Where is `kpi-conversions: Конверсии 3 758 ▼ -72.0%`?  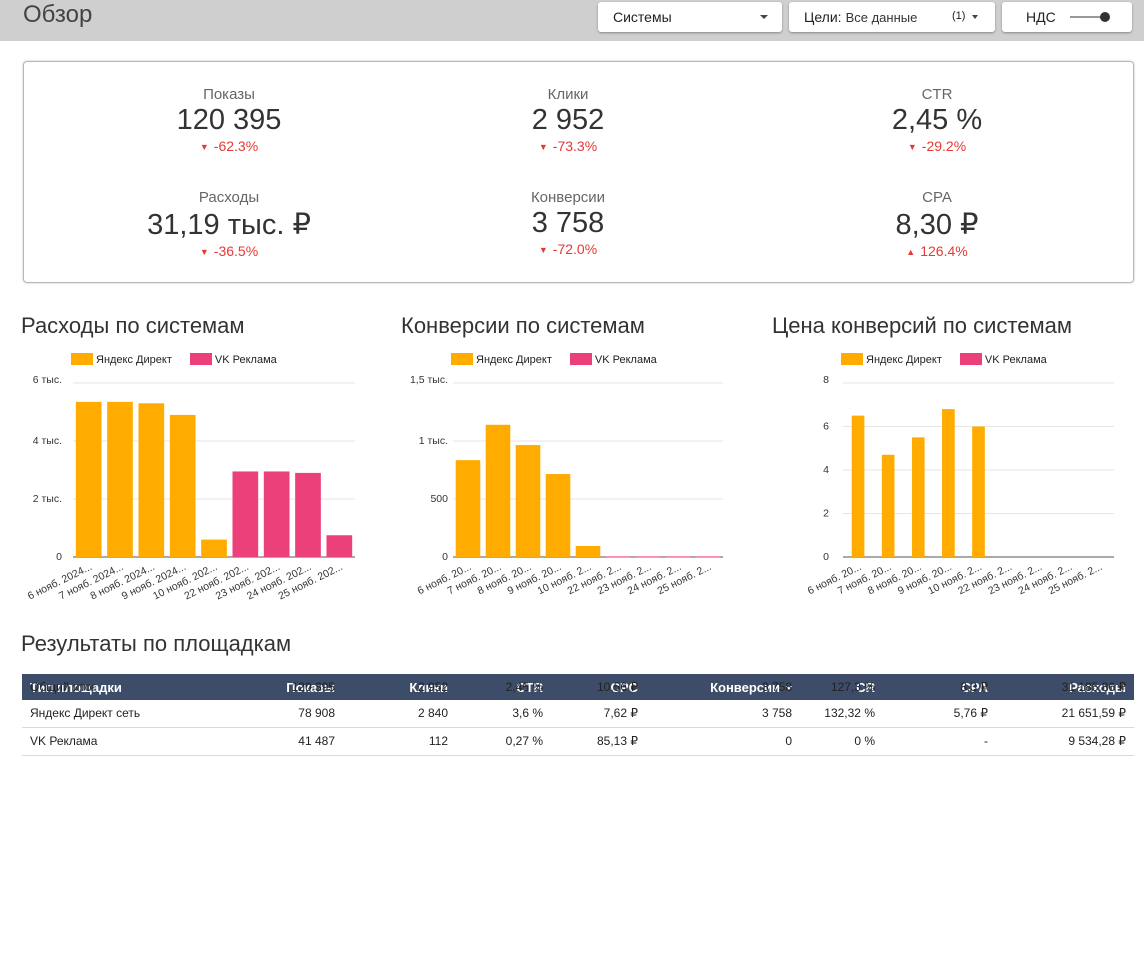
kpi-conversions: Конверсии 3 758 ▼ -72.0% is located at coordinates (568, 223).